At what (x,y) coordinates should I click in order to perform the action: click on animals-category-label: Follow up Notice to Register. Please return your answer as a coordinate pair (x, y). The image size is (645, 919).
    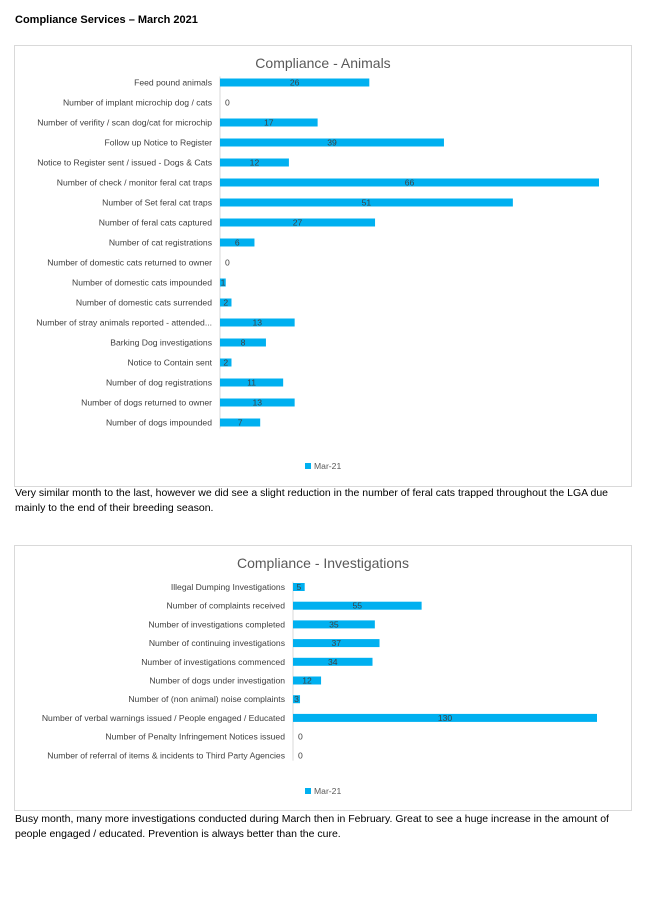
    Looking at the image, I should click on (159, 143).